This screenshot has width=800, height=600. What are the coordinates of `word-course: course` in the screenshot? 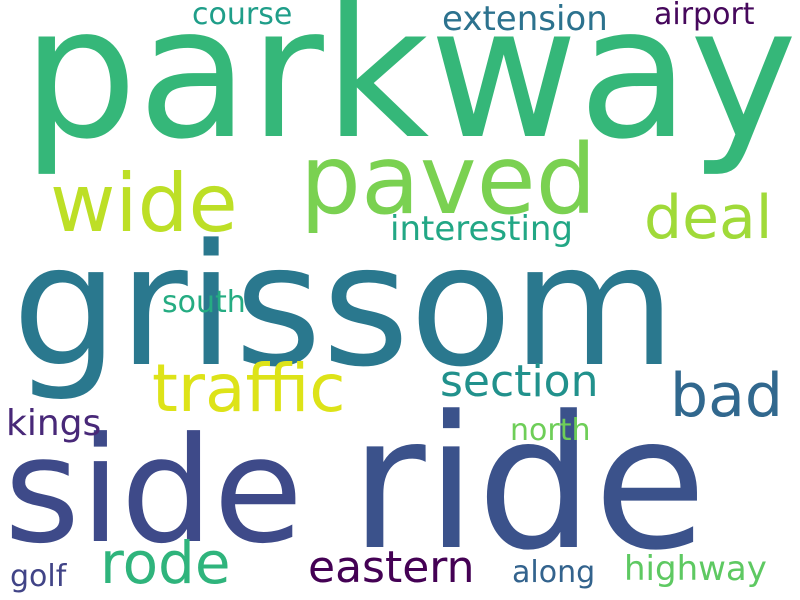 It's located at (242, 16).